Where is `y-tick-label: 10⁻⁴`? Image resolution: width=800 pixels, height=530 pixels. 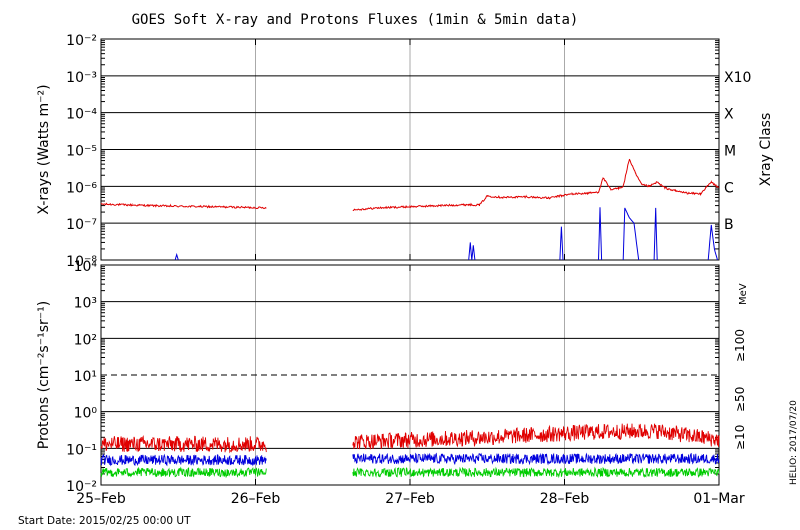 y-tick-label: 10⁻⁴ is located at coordinates (81, 115).